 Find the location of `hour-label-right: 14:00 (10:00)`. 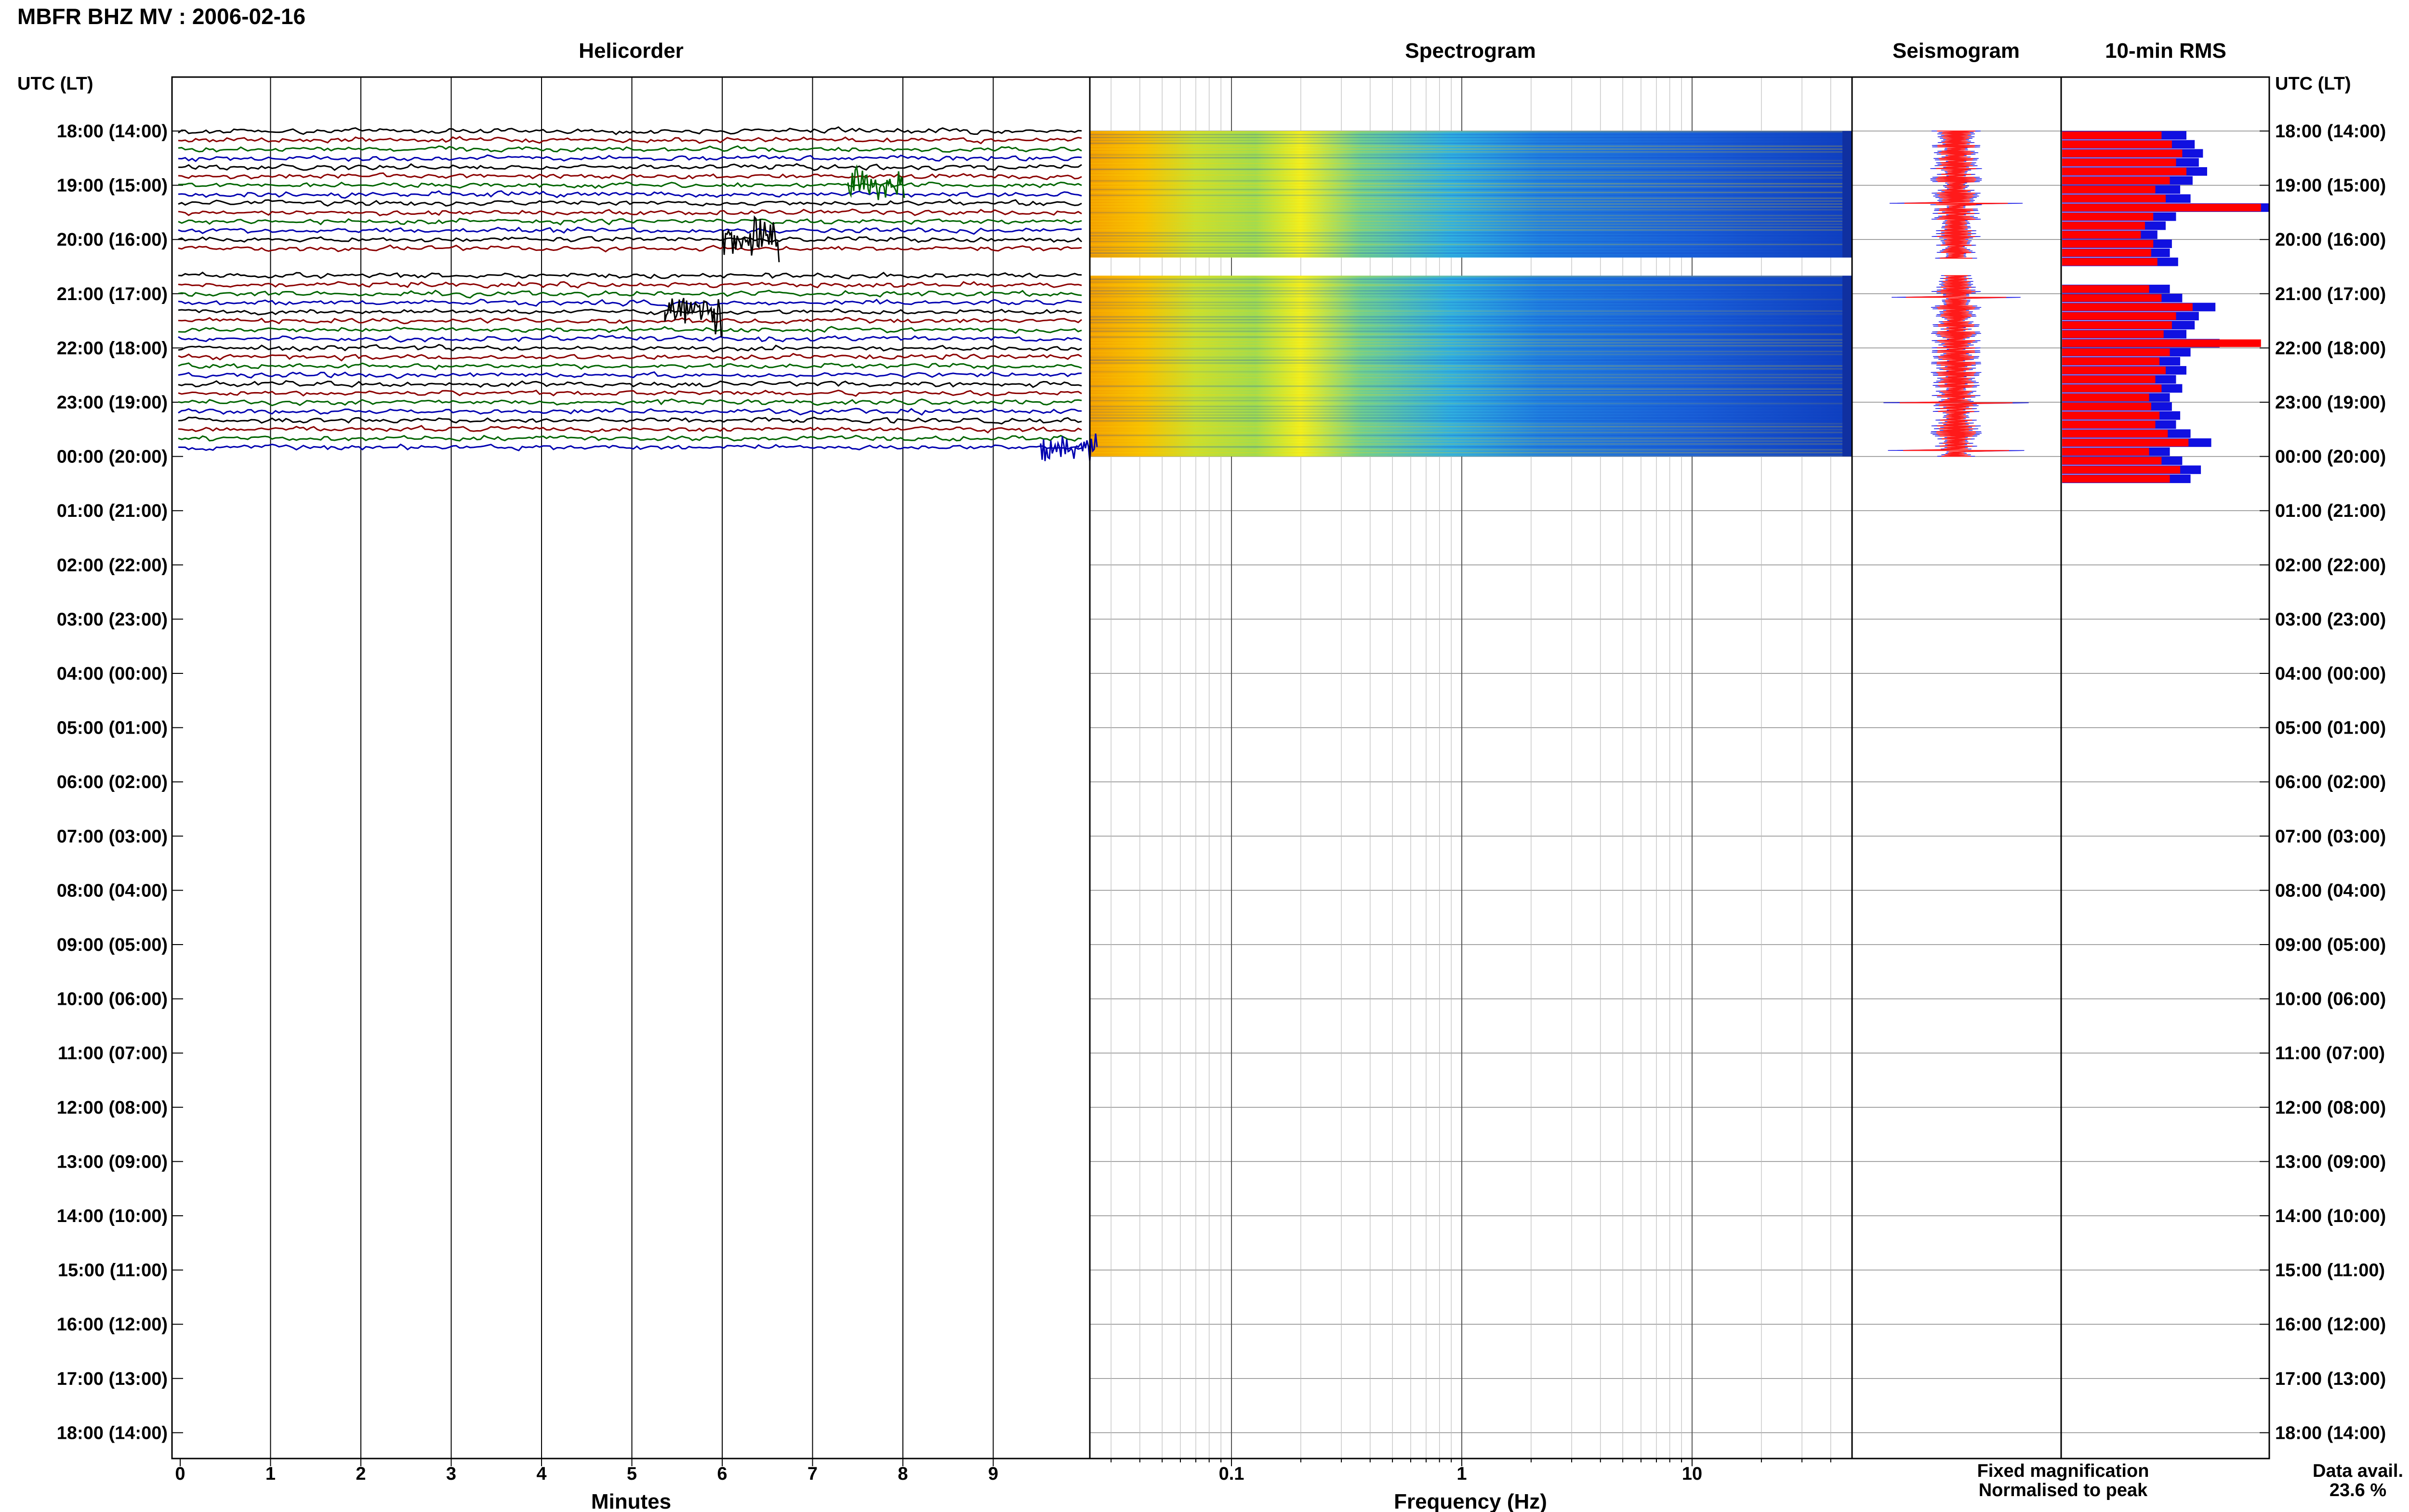

hour-label-right: 14:00 (10:00) is located at coordinates (2330, 1216).